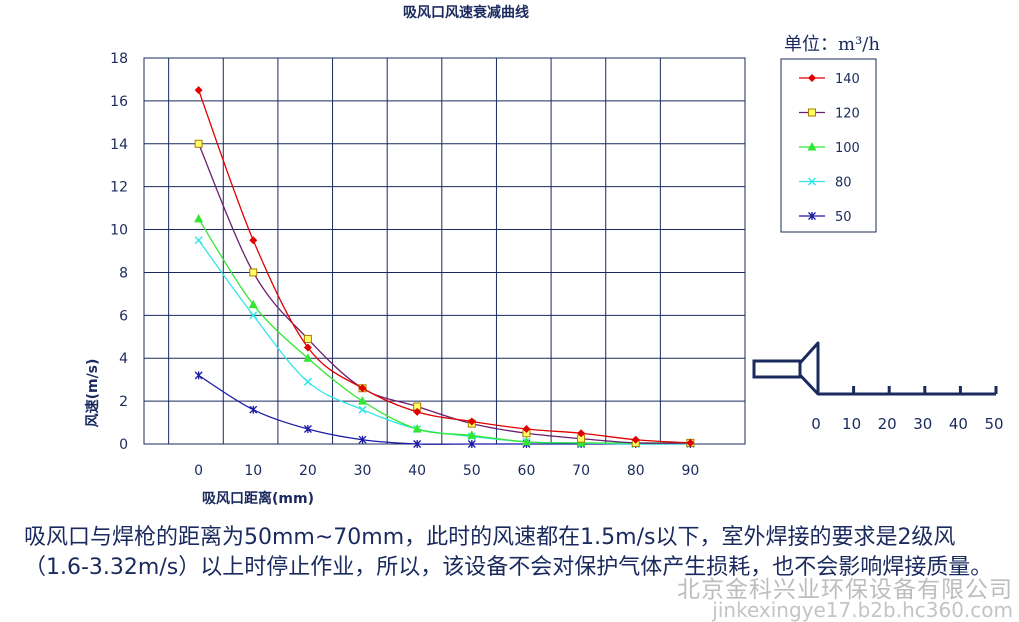 The height and width of the screenshot is (622, 1019). I want to click on y-tick-label: 16, so click(119, 102).